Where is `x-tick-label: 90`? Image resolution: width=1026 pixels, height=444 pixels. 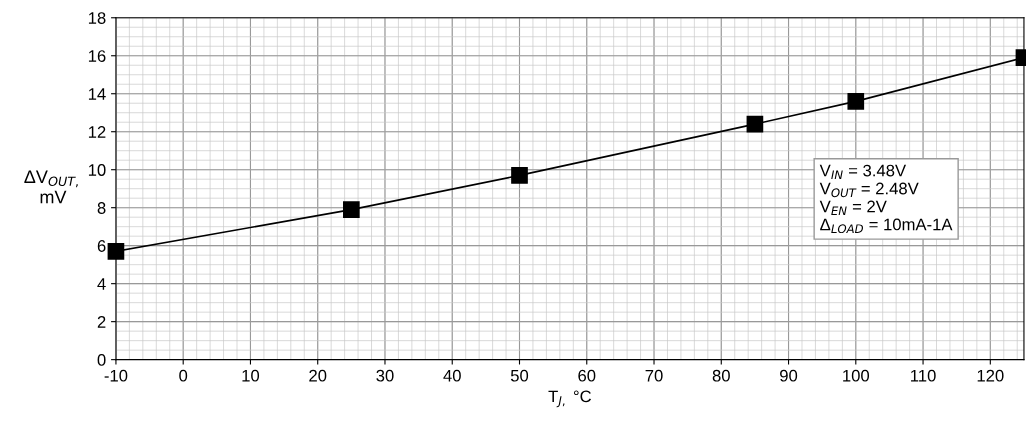
x-tick-label: 90 is located at coordinates (789, 375).